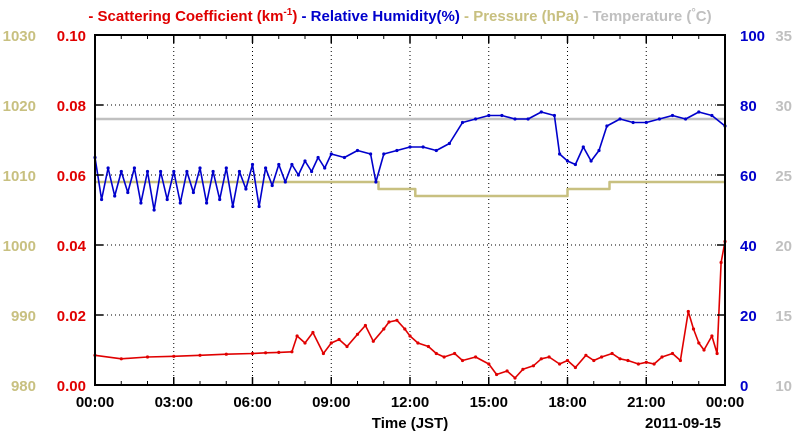 This screenshot has width=800, height=434. Describe the element at coordinates (641, 16) in the screenshot. I see `legend-entry-label: Temperature (` at that location.